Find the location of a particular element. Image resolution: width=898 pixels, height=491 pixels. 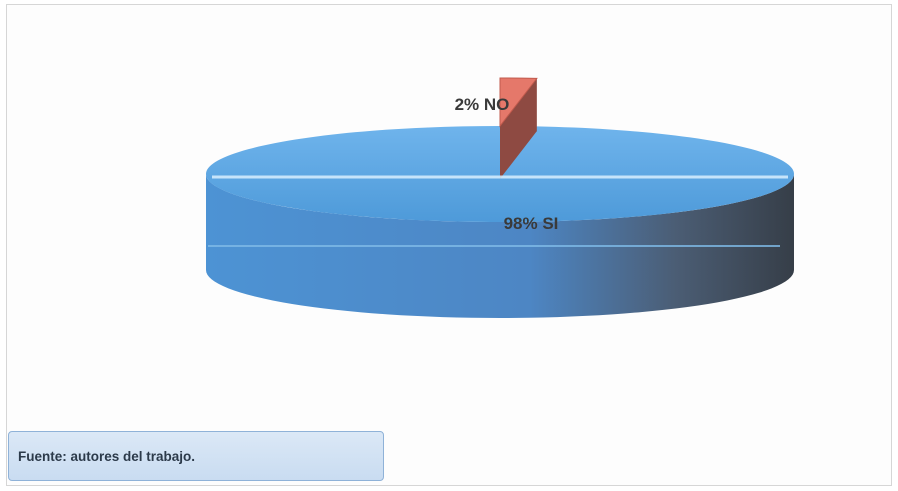

source-note-box: Fuente: autores del trabajo. is located at coordinates (196, 456).